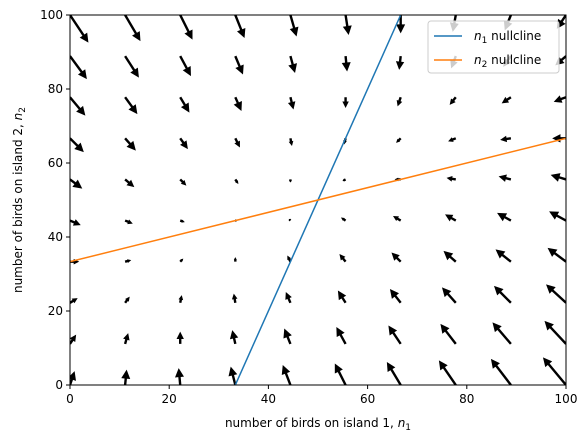 The height and width of the screenshot is (441, 588). I want to click on x-tick-label: 0, so click(70, 399).